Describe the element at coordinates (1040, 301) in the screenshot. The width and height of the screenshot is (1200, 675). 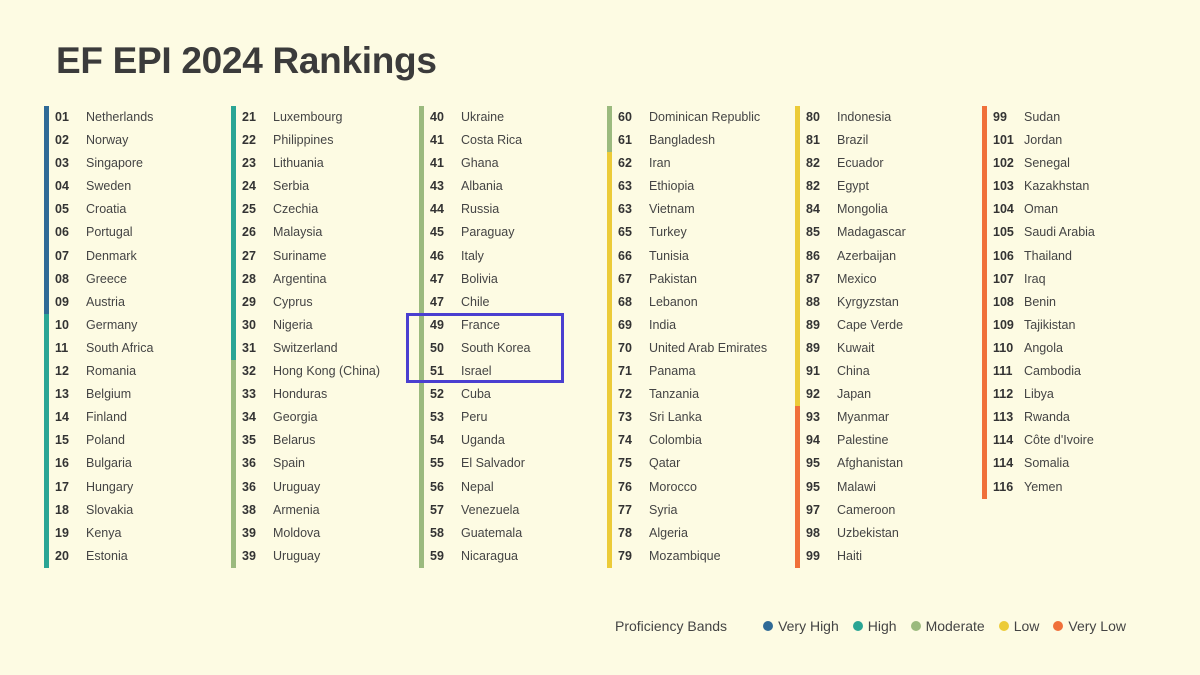
I see `country-name: Benin` at that location.